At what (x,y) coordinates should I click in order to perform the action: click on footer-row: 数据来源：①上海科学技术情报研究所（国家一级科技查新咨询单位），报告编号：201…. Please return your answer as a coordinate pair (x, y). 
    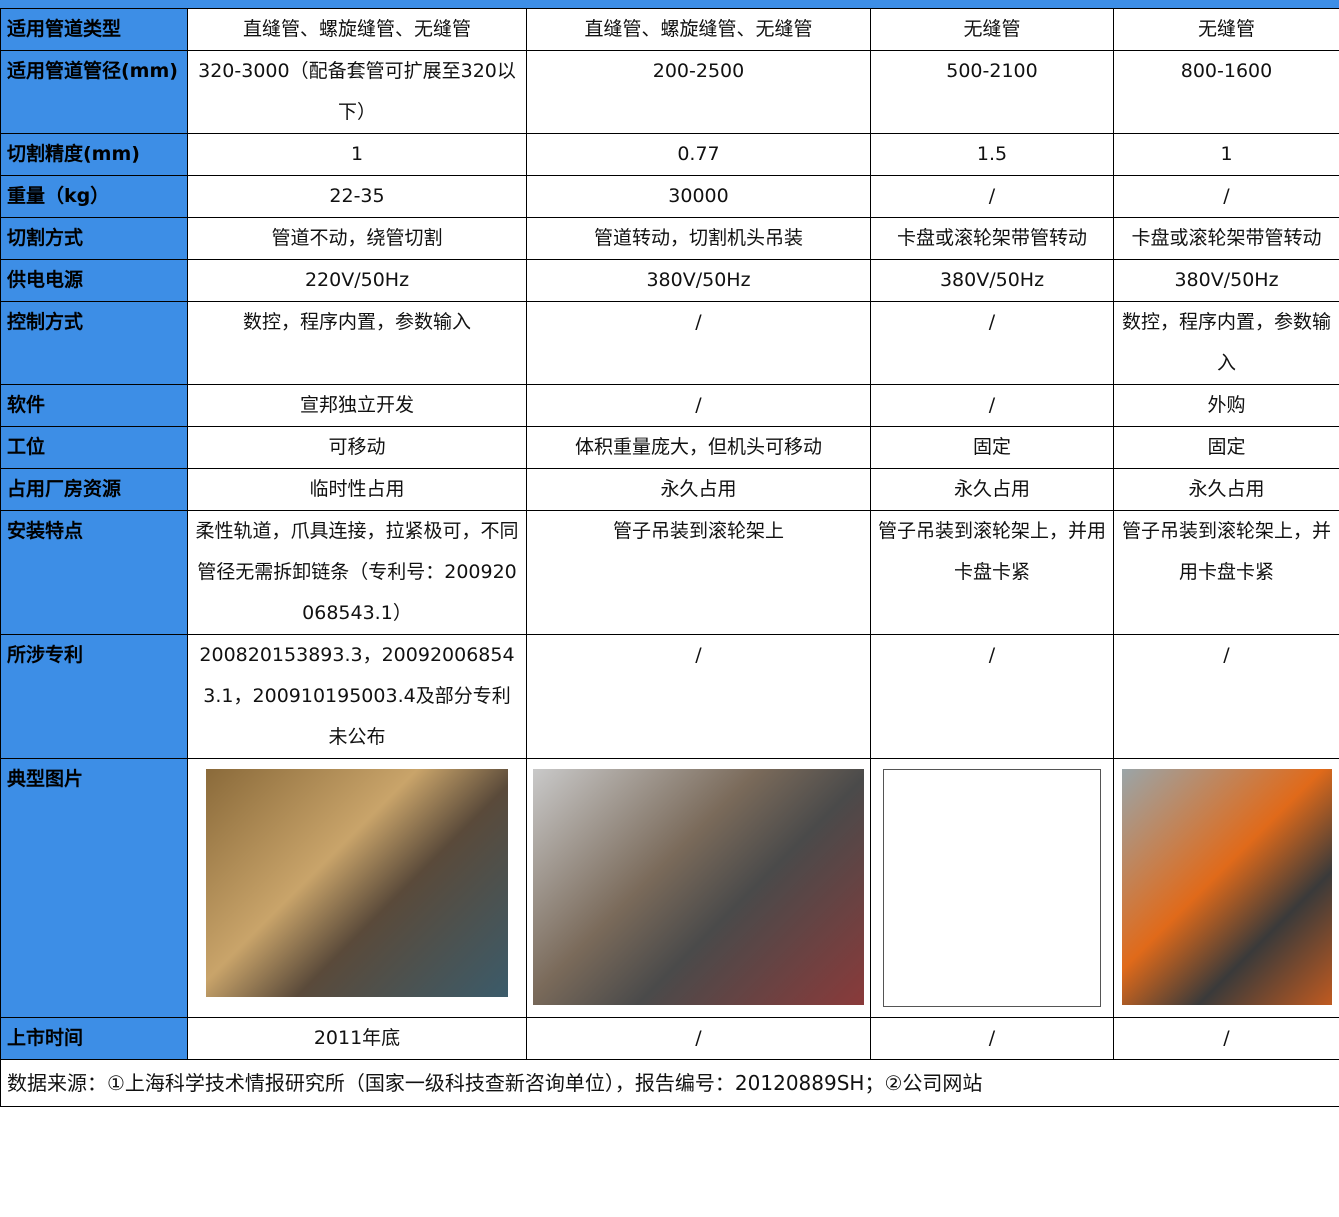
    Looking at the image, I should click on (669, 1083).